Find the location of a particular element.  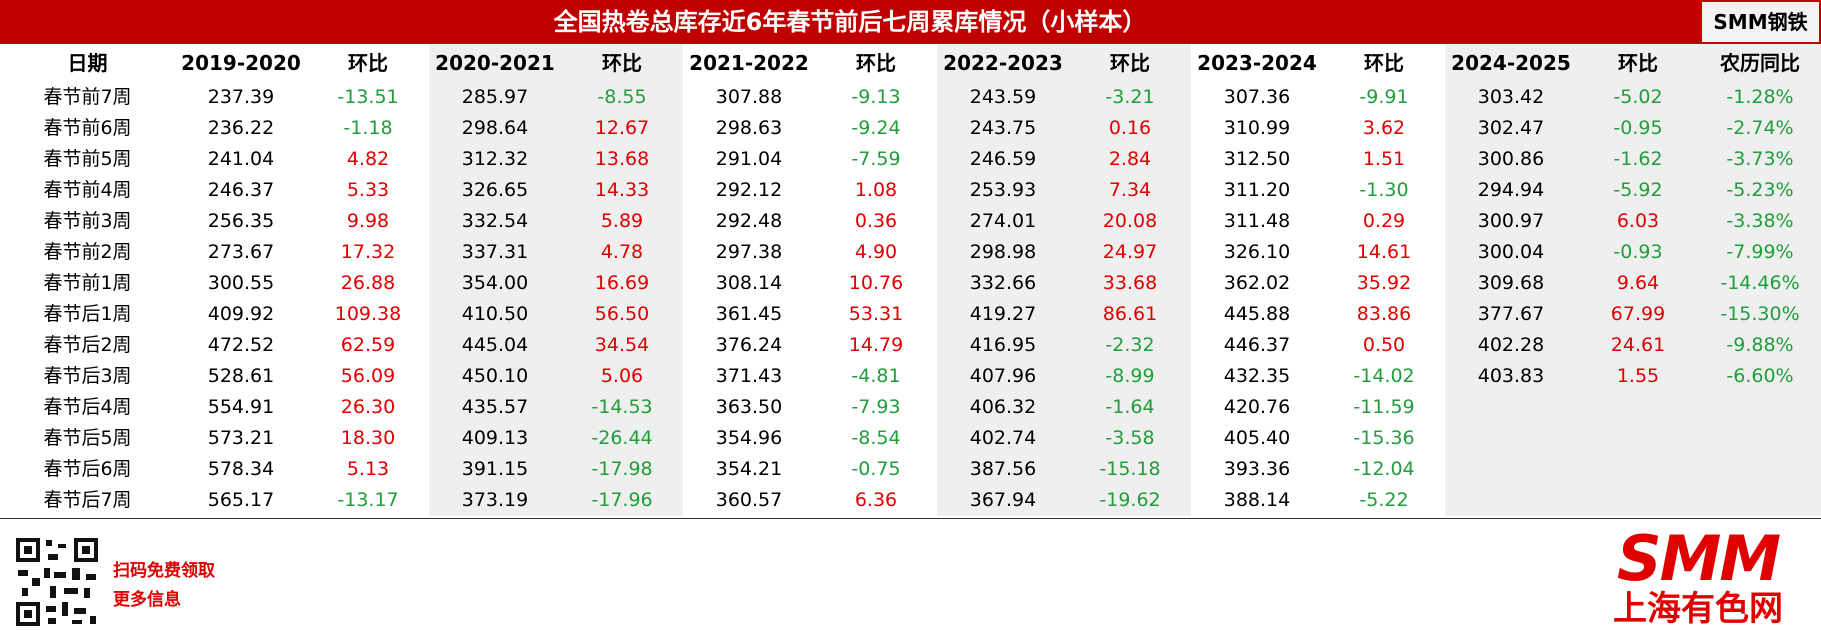

logo-name: 上海有色网 is located at coordinates (1698, 609).